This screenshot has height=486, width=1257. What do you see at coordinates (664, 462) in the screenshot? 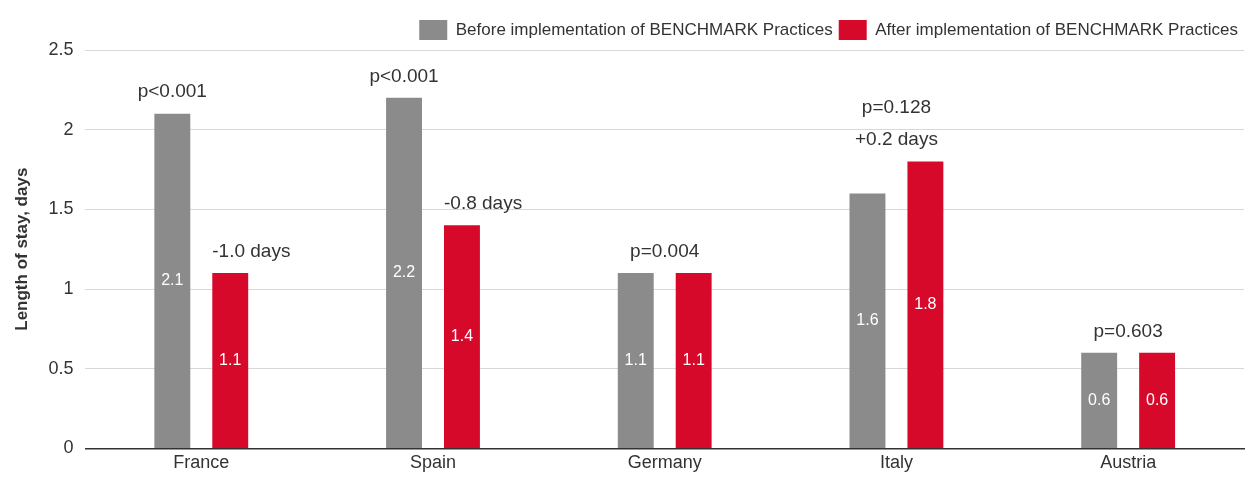
I see `x-tick-label: Germany` at bounding box center [664, 462].